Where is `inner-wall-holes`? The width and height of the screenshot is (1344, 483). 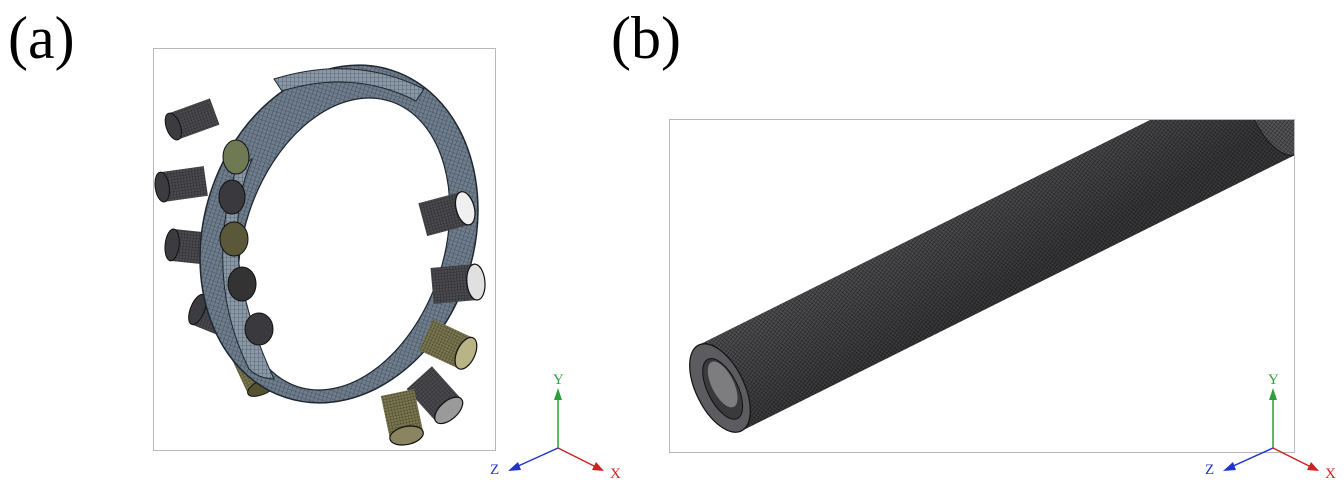 inner-wall-holes is located at coordinates (246, 242).